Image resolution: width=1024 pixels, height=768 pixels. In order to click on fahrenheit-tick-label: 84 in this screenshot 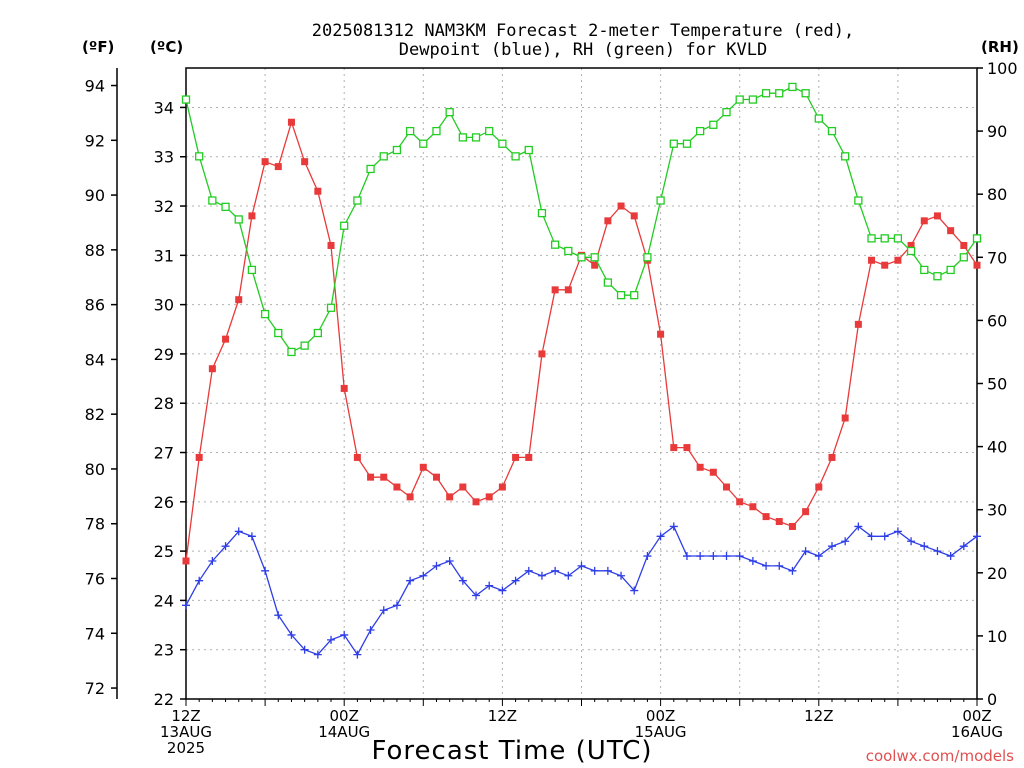, I will do `click(95, 359)`.